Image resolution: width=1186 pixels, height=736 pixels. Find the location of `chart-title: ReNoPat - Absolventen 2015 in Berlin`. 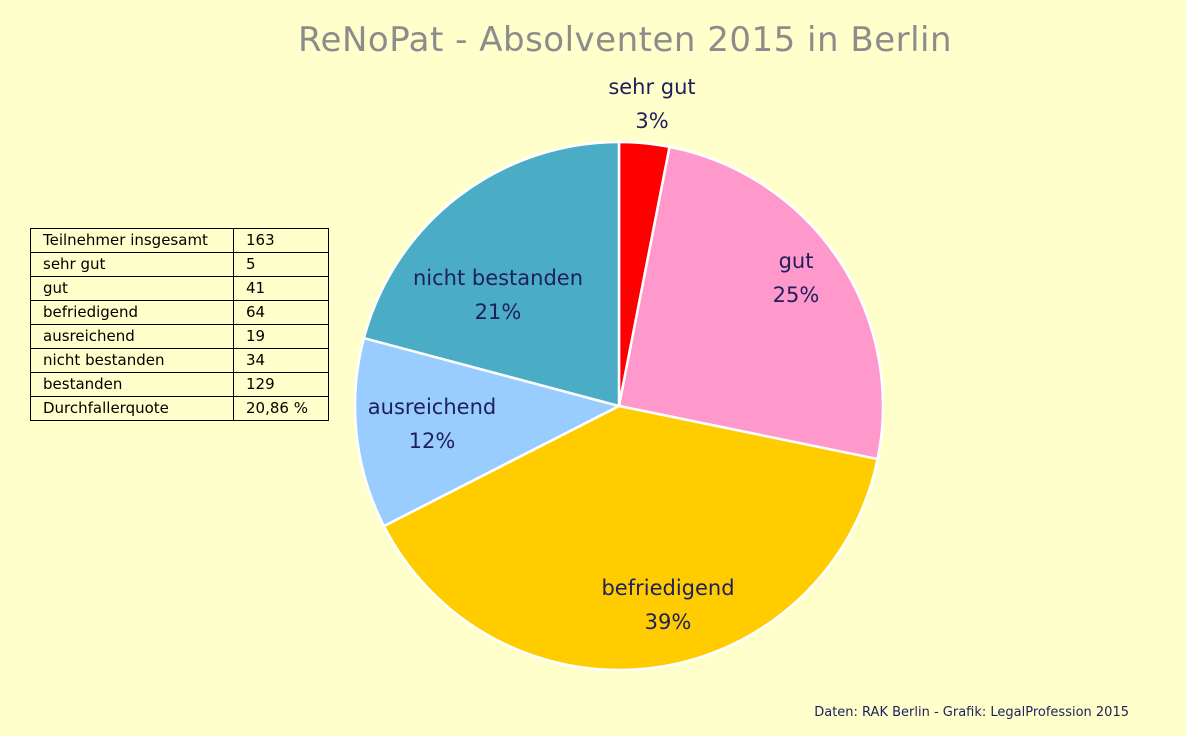

chart-title: ReNoPat - Absolventen 2015 in Berlin is located at coordinates (625, 40).